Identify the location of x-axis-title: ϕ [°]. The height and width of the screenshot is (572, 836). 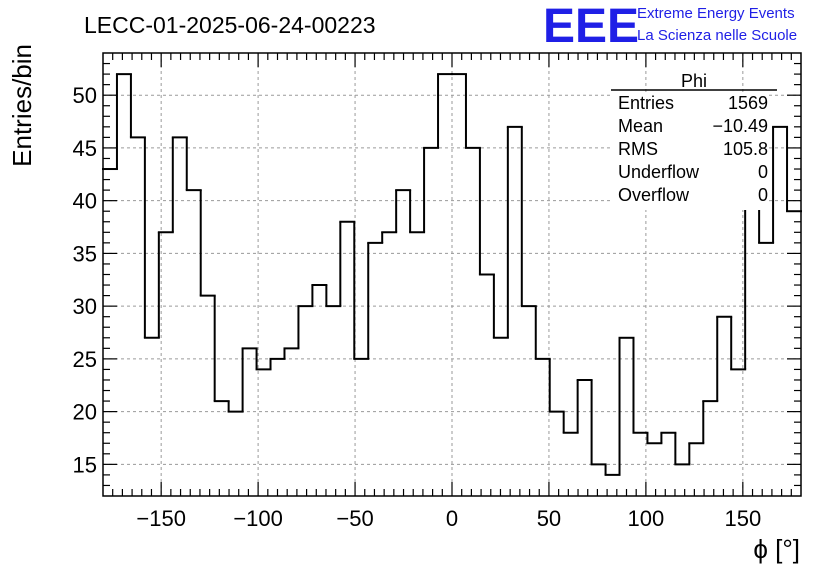
(776, 549).